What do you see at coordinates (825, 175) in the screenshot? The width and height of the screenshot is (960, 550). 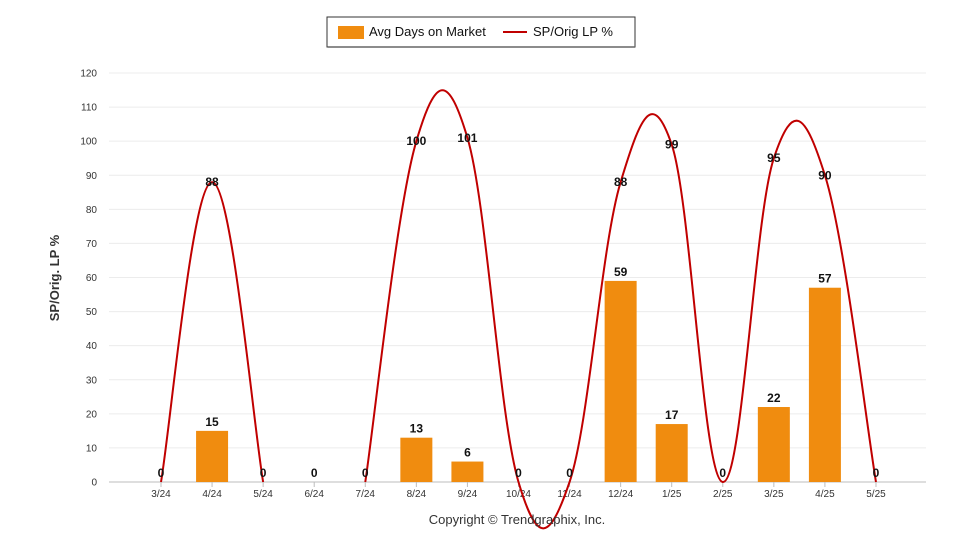 I see `line-value-label: 90` at bounding box center [825, 175].